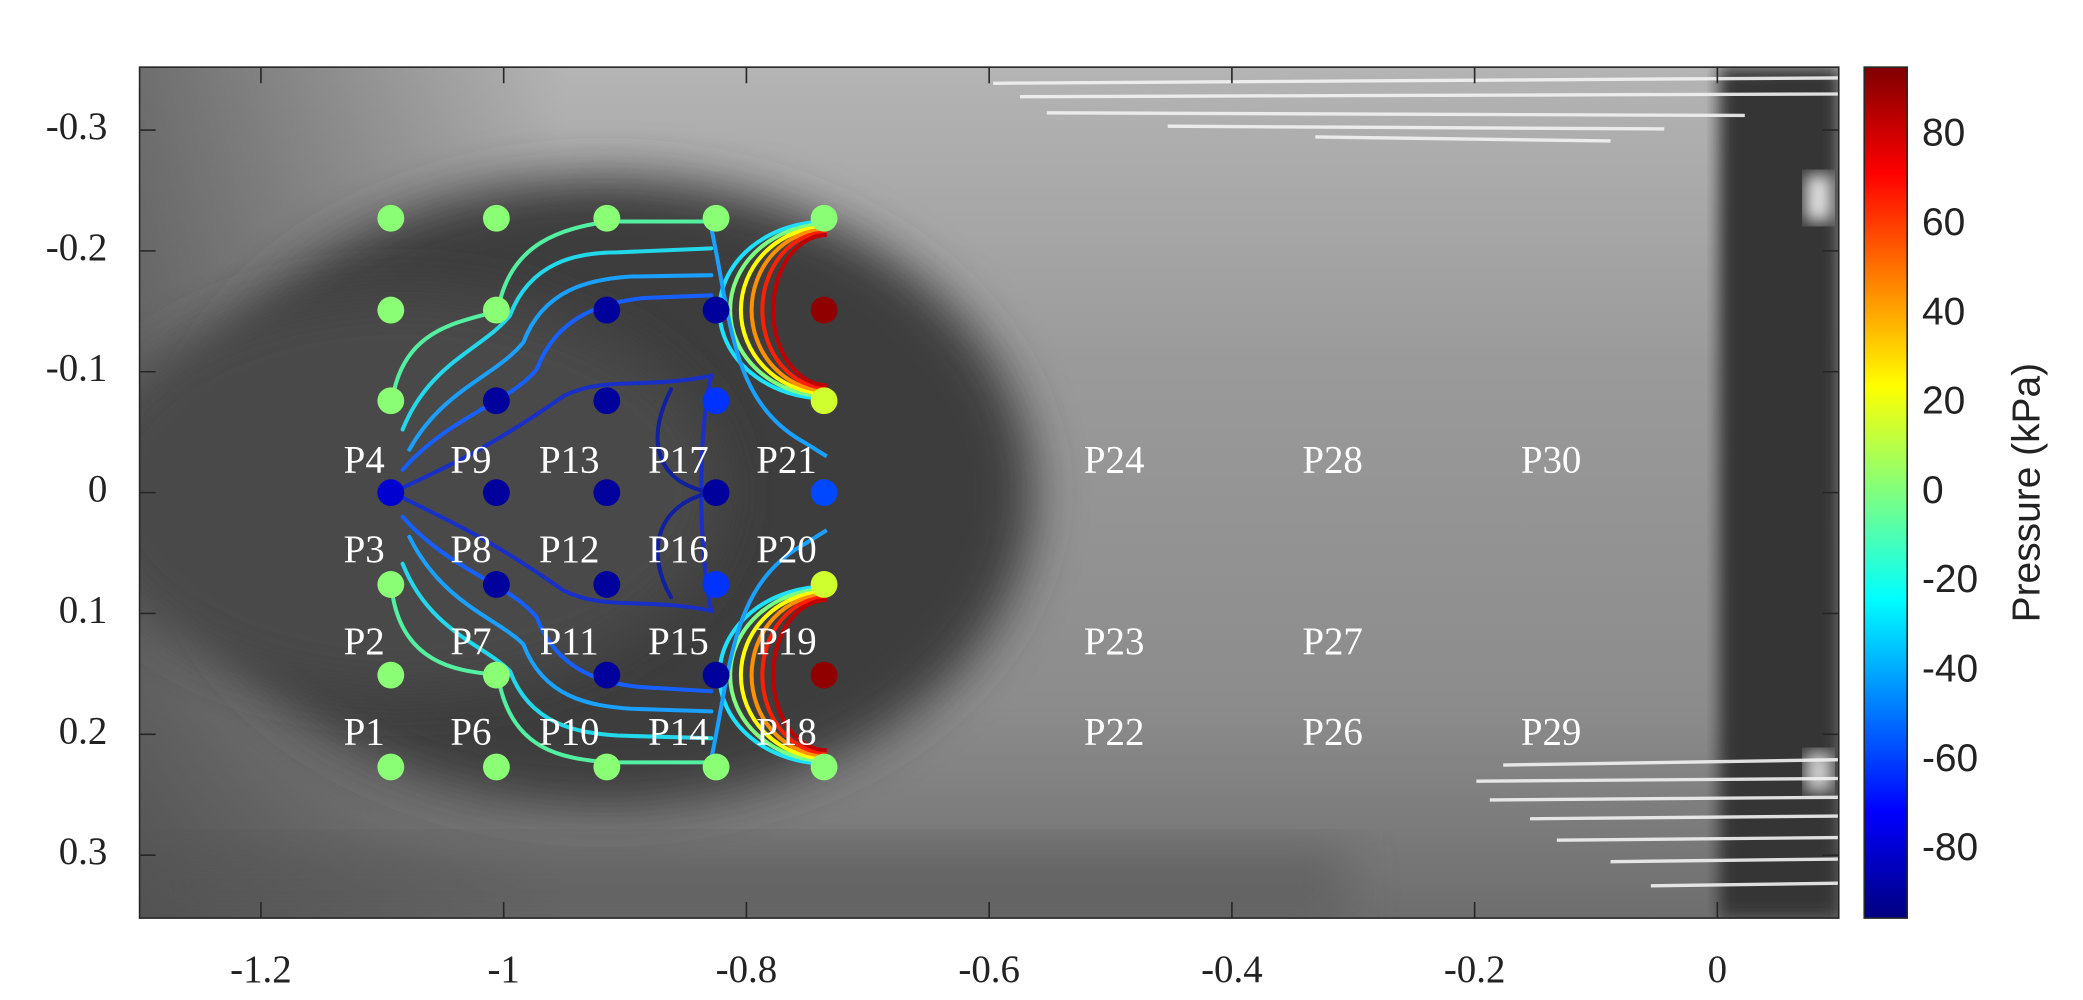 The image size is (2083, 1000). Describe the element at coordinates (2027, 492) in the screenshot. I see `colorbar-label: Pressure (kPa)` at that location.